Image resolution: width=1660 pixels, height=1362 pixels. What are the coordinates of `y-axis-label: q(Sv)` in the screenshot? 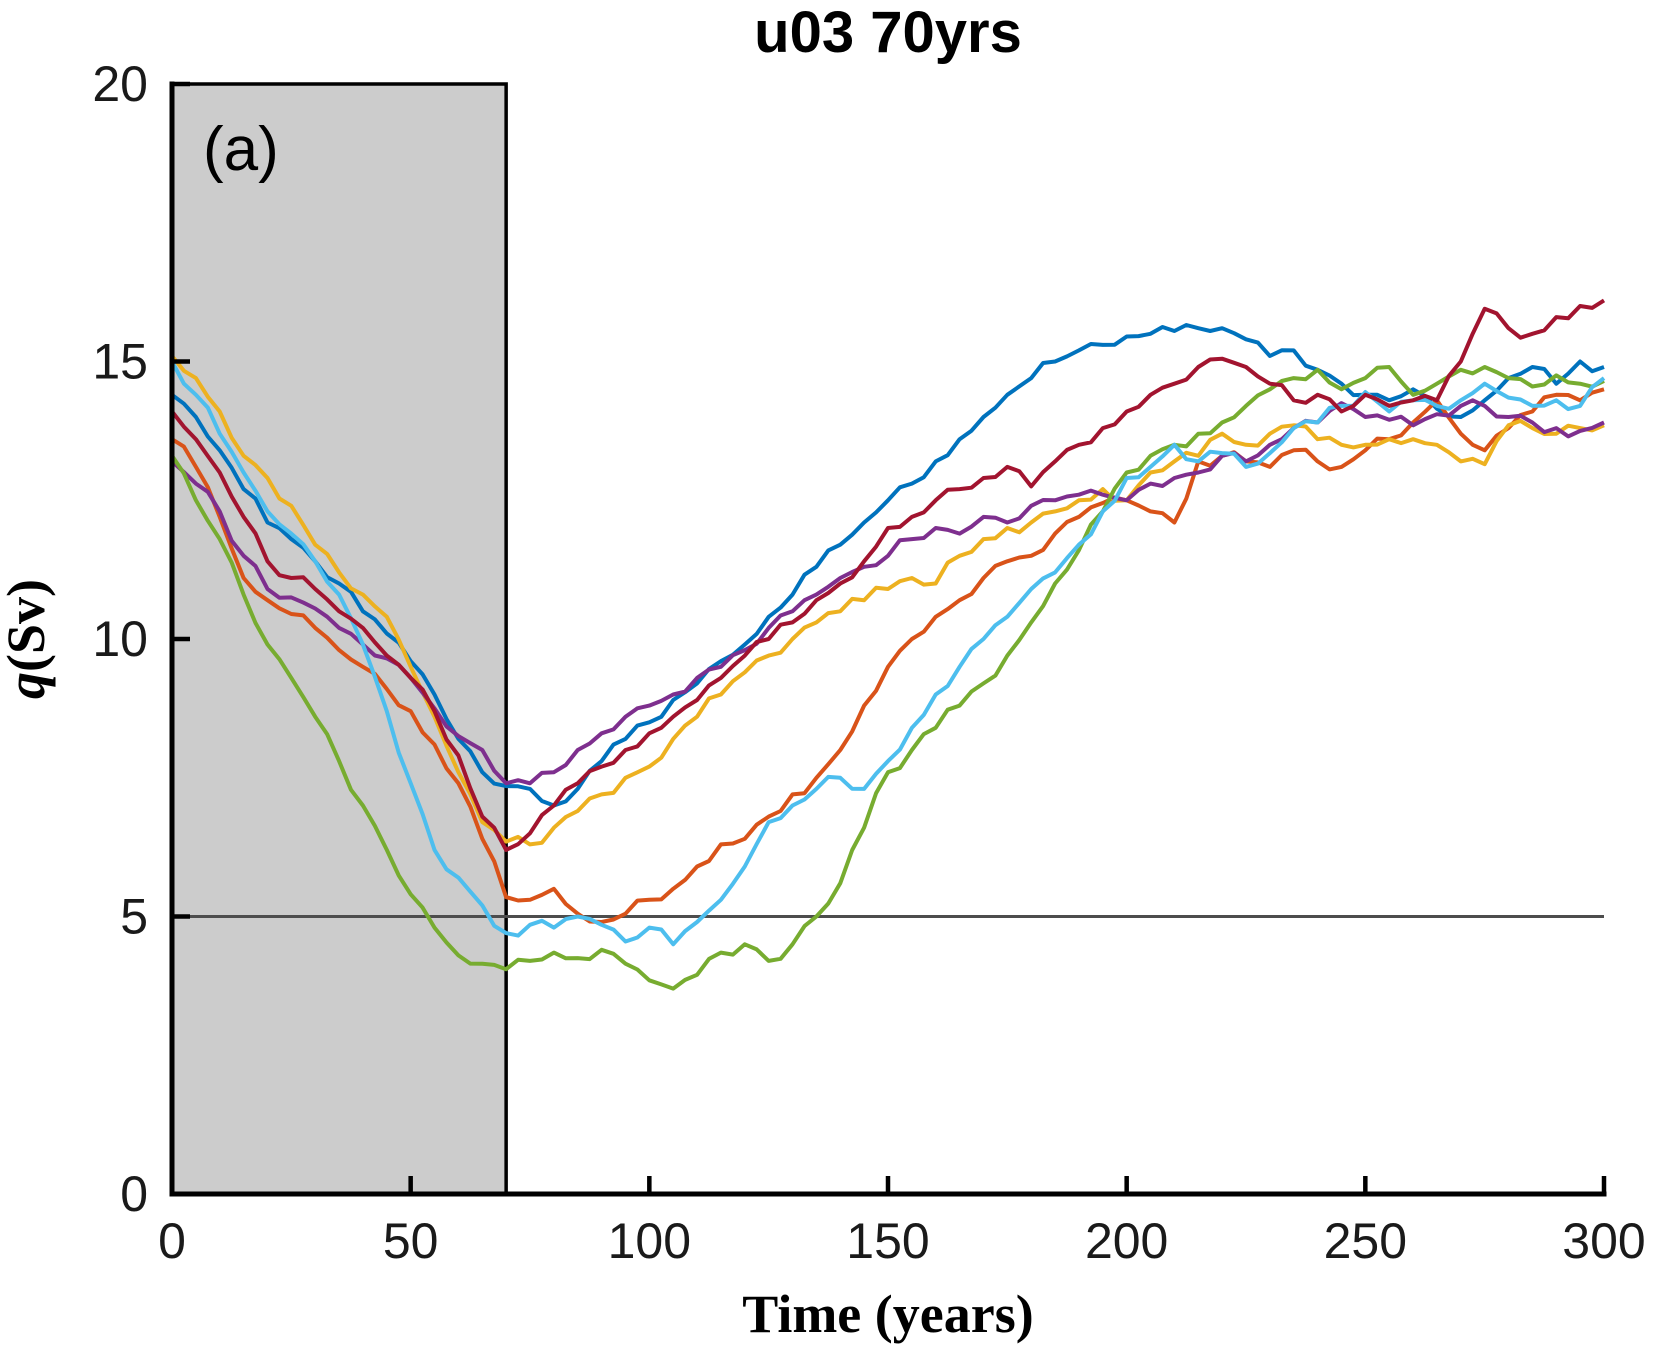 It's located at (28, 639).